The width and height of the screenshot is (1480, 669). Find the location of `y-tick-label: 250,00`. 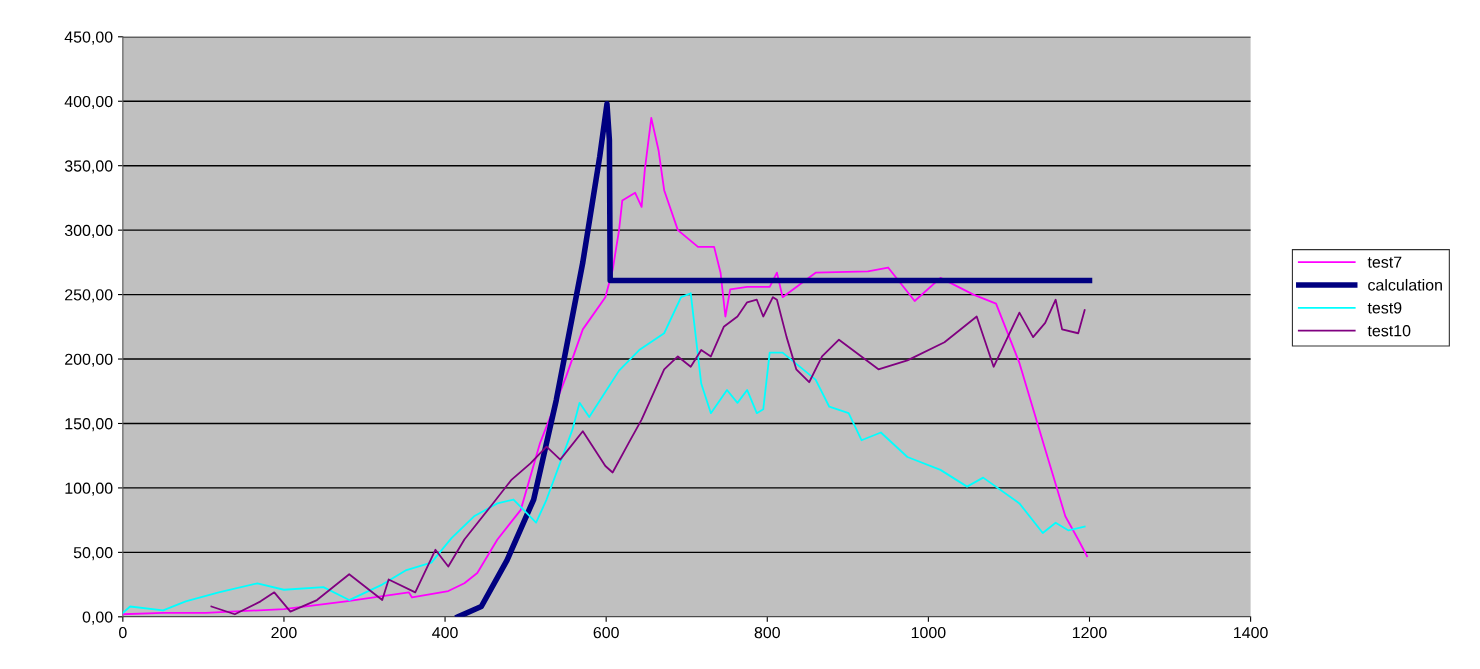

y-tick-label: 250,00 is located at coordinates (89, 296).